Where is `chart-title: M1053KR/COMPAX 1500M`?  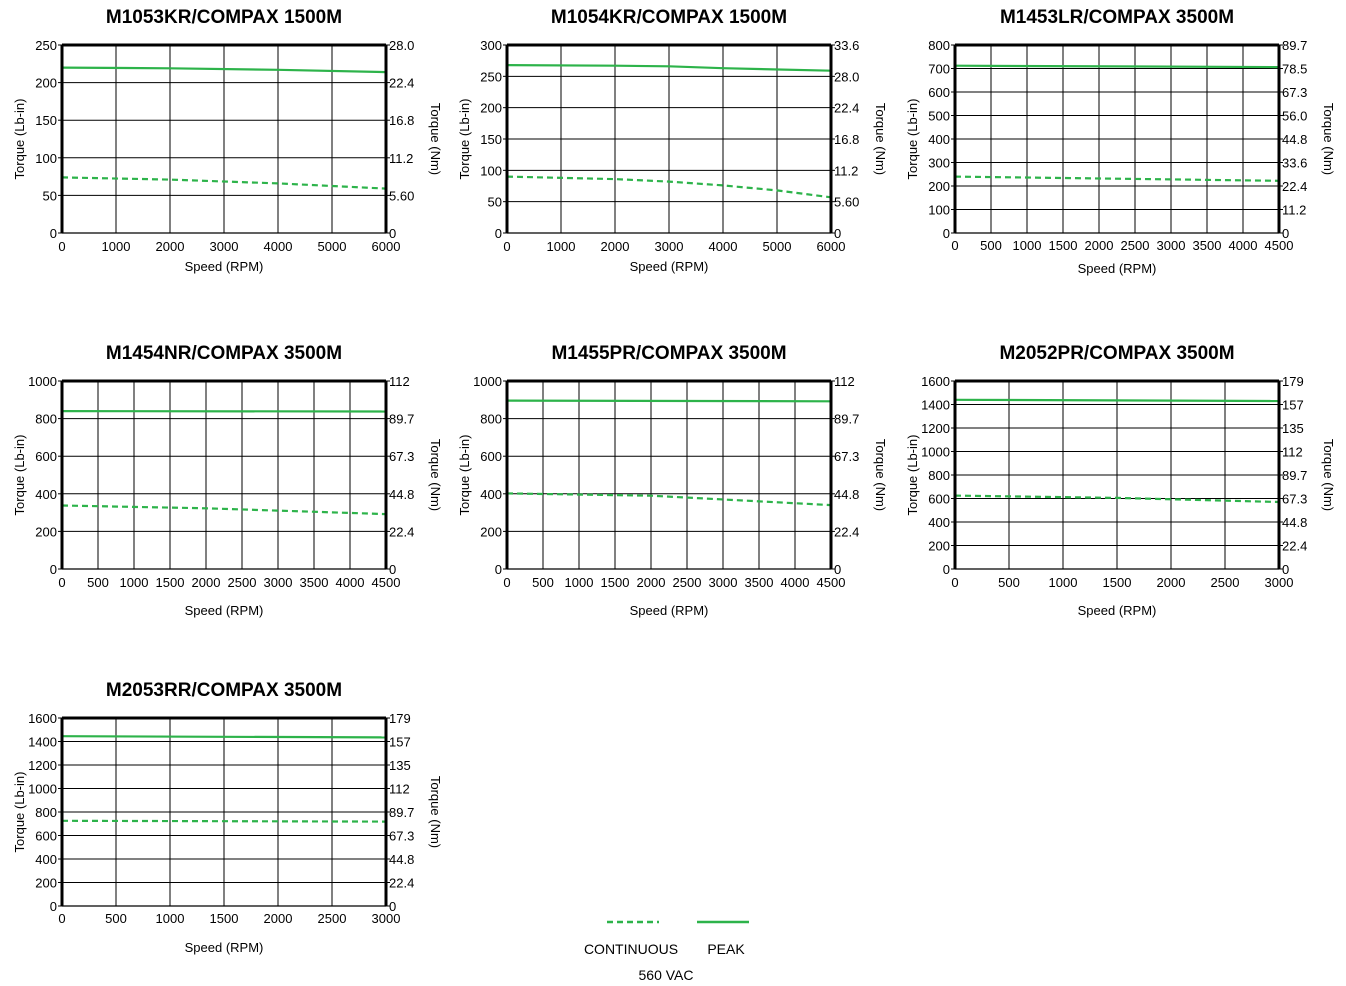
chart-title: M1053KR/COMPAX 1500M is located at coordinates (224, 17).